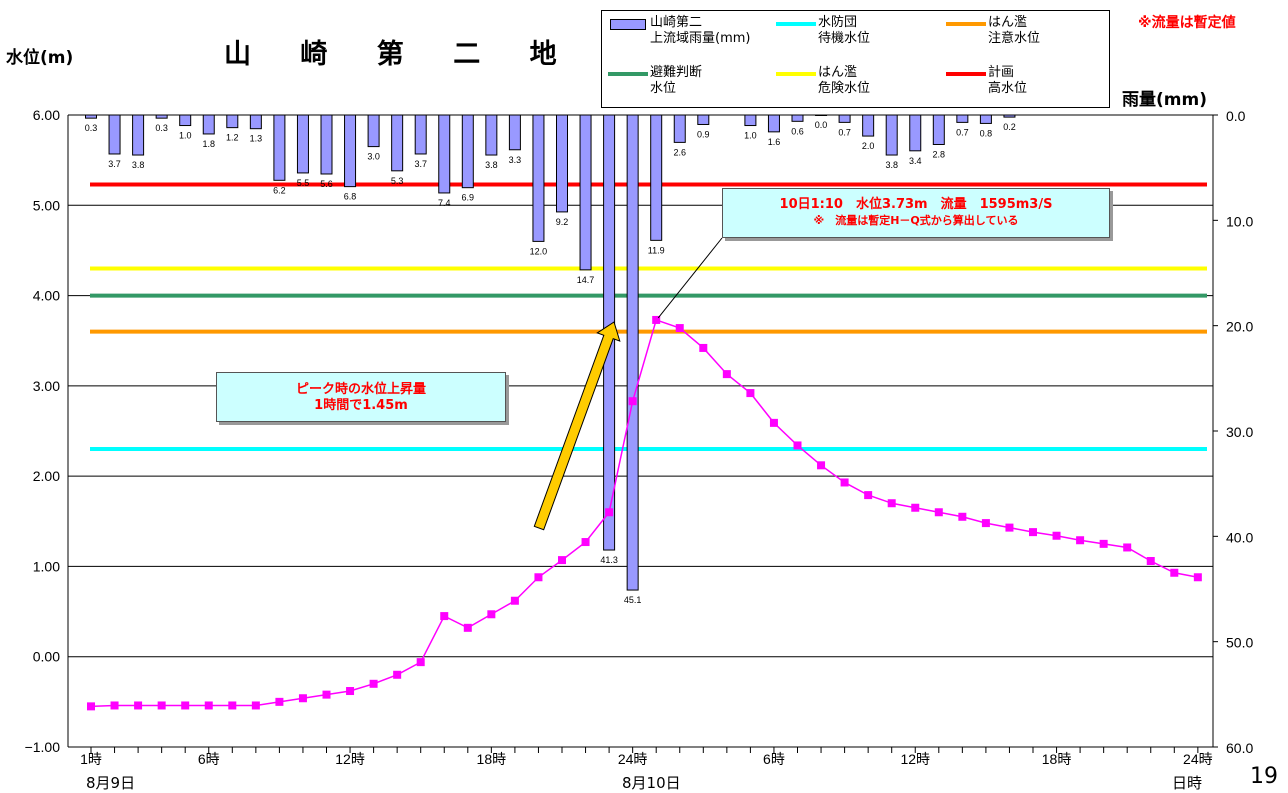  Describe the element at coordinates (43, 747) in the screenshot. I see `y-left-tick-label: −1.00` at that location.